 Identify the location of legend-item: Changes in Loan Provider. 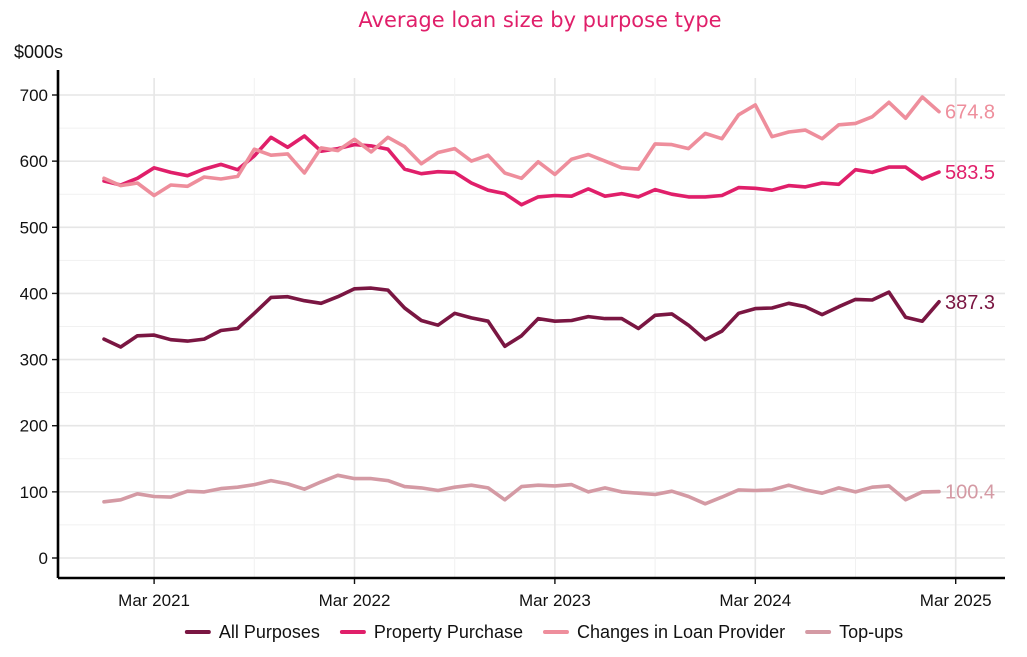
(663, 632).